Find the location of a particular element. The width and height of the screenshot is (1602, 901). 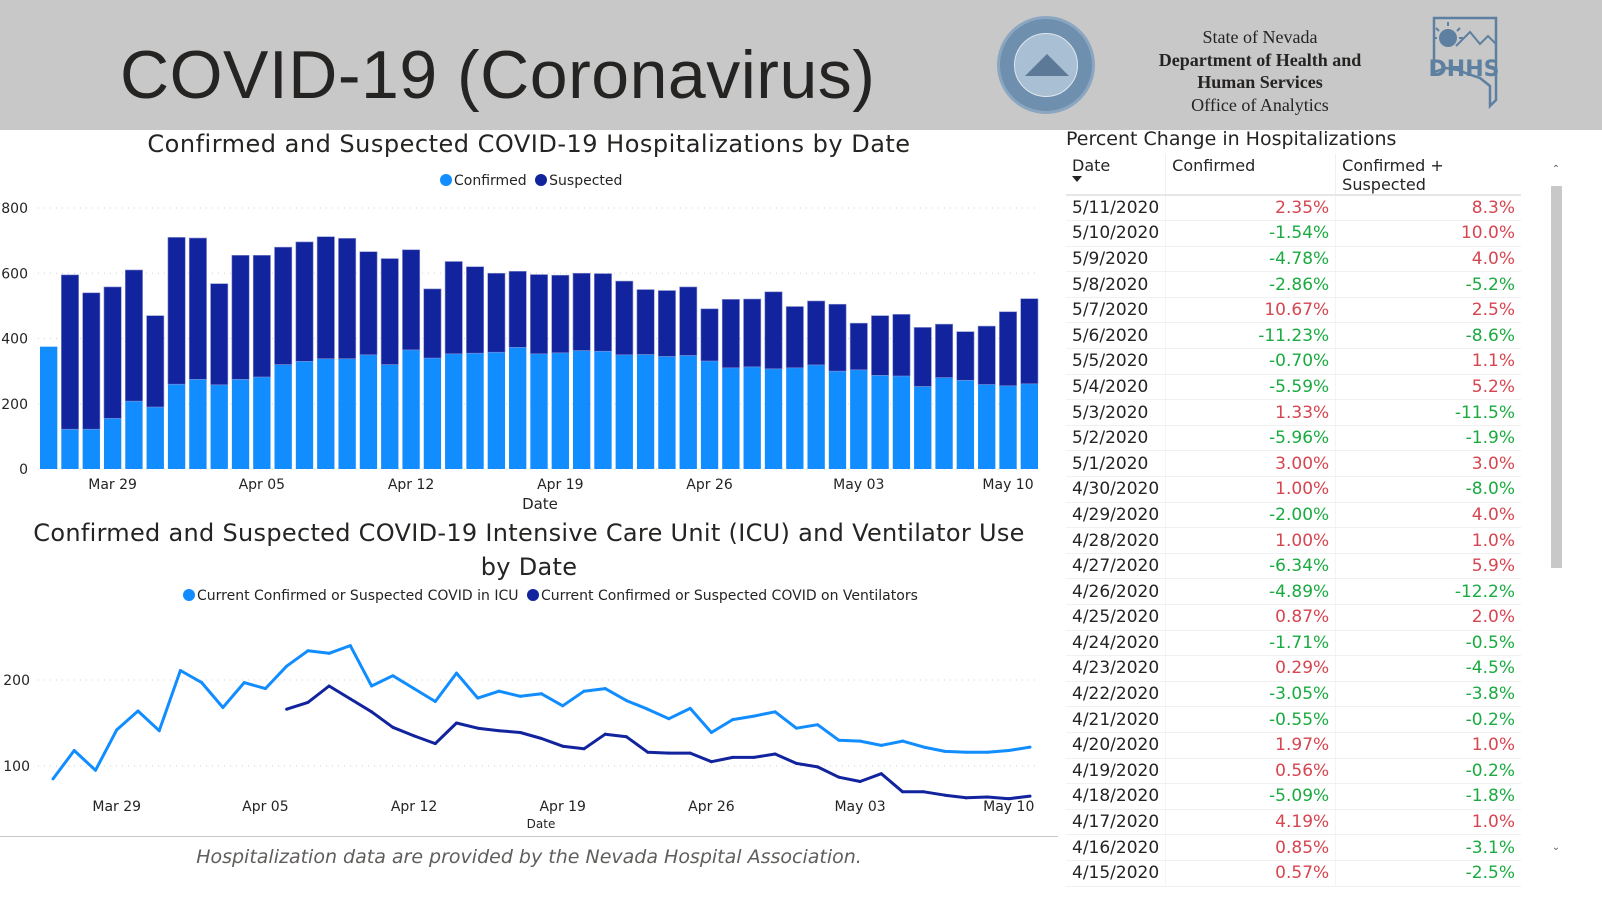

table-row: 4/17/2020 4.19% 1.0% is located at coordinates (1293, 822).